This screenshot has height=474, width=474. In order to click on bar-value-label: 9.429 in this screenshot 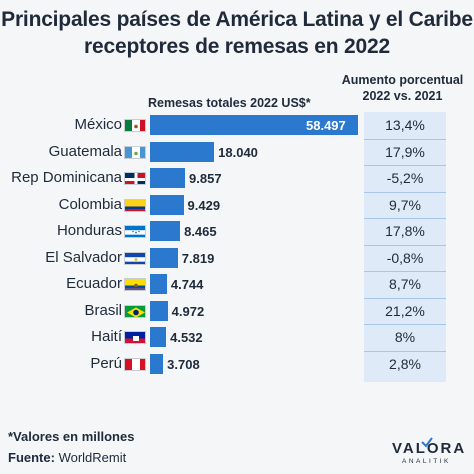, I will do `click(204, 205)`.